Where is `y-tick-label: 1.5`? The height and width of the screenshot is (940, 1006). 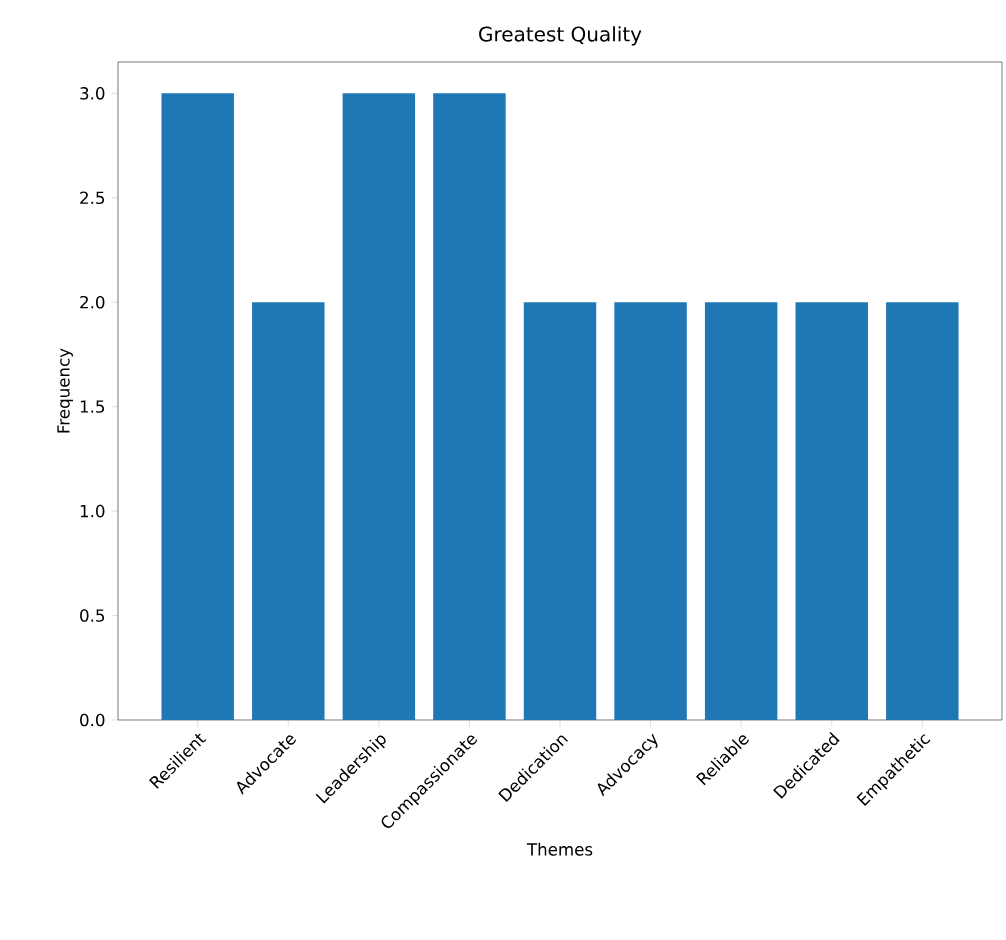
y-tick-label: 1.5 is located at coordinates (92, 406).